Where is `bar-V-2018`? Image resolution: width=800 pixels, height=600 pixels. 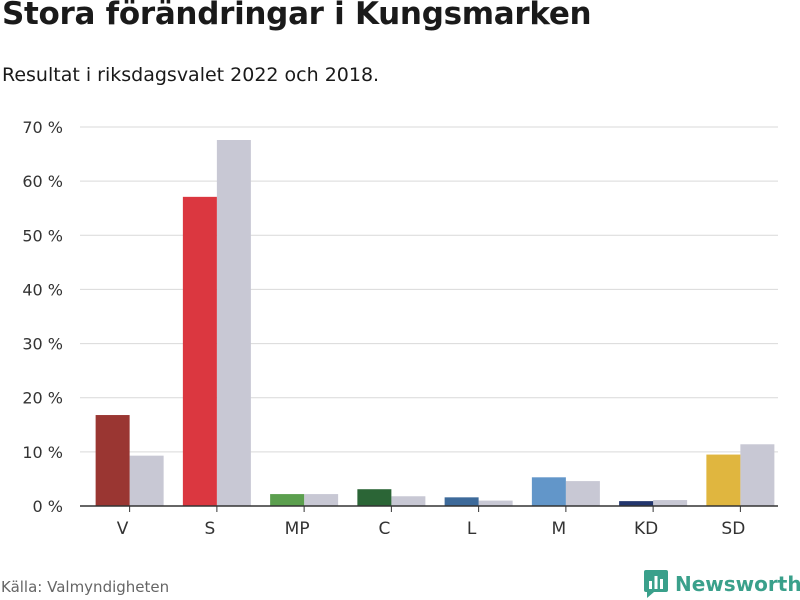
bar-V-2018 is located at coordinates (146, 480).